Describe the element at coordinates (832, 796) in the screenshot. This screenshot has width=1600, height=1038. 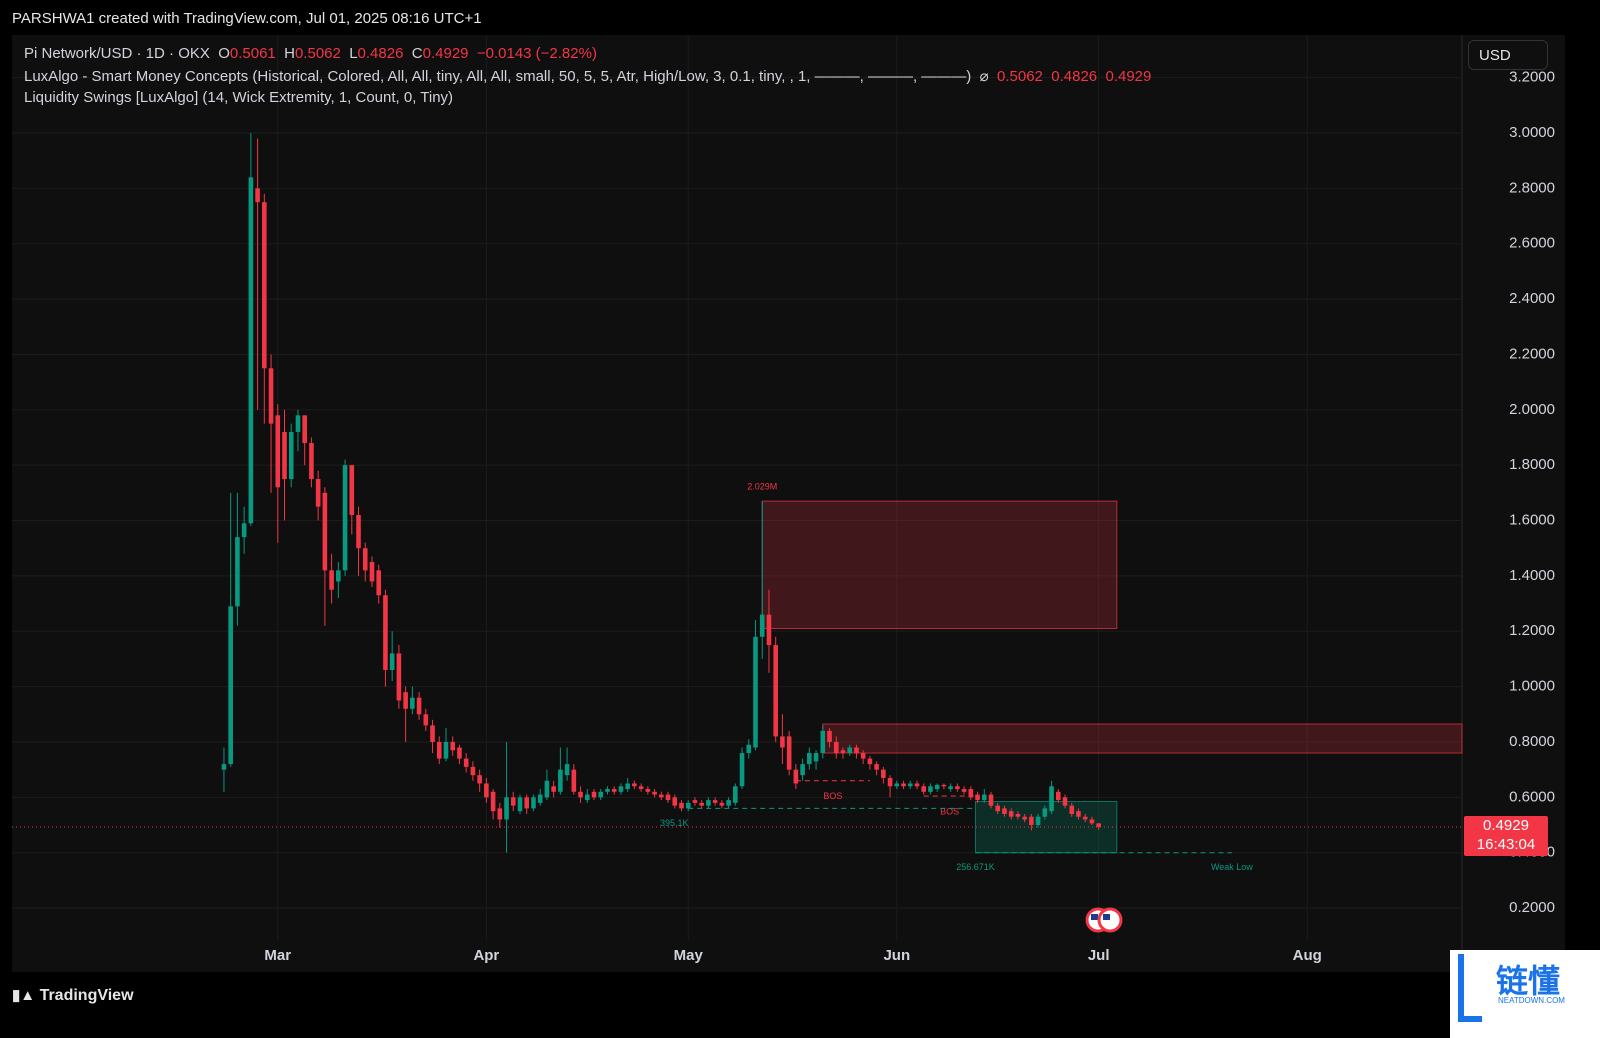
I see `level-label: BOS` at that location.